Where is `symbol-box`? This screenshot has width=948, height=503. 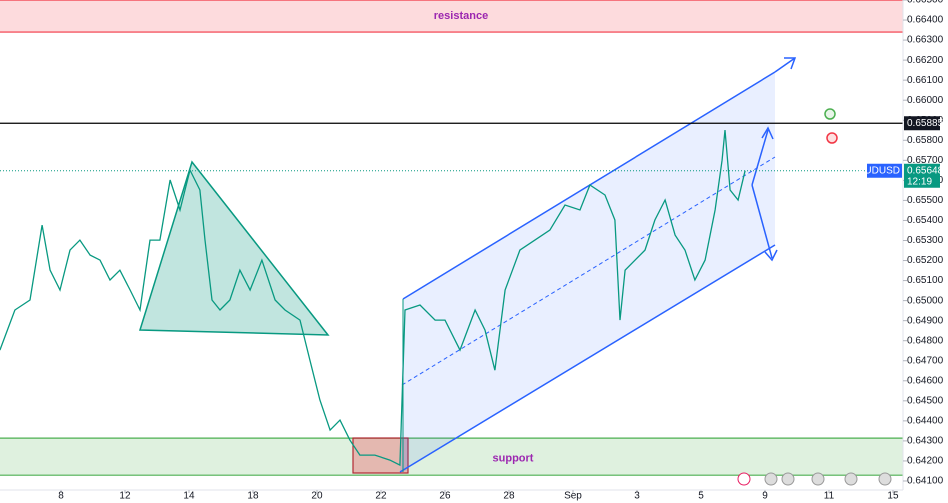
symbol-box is located at coordinates (884, 170).